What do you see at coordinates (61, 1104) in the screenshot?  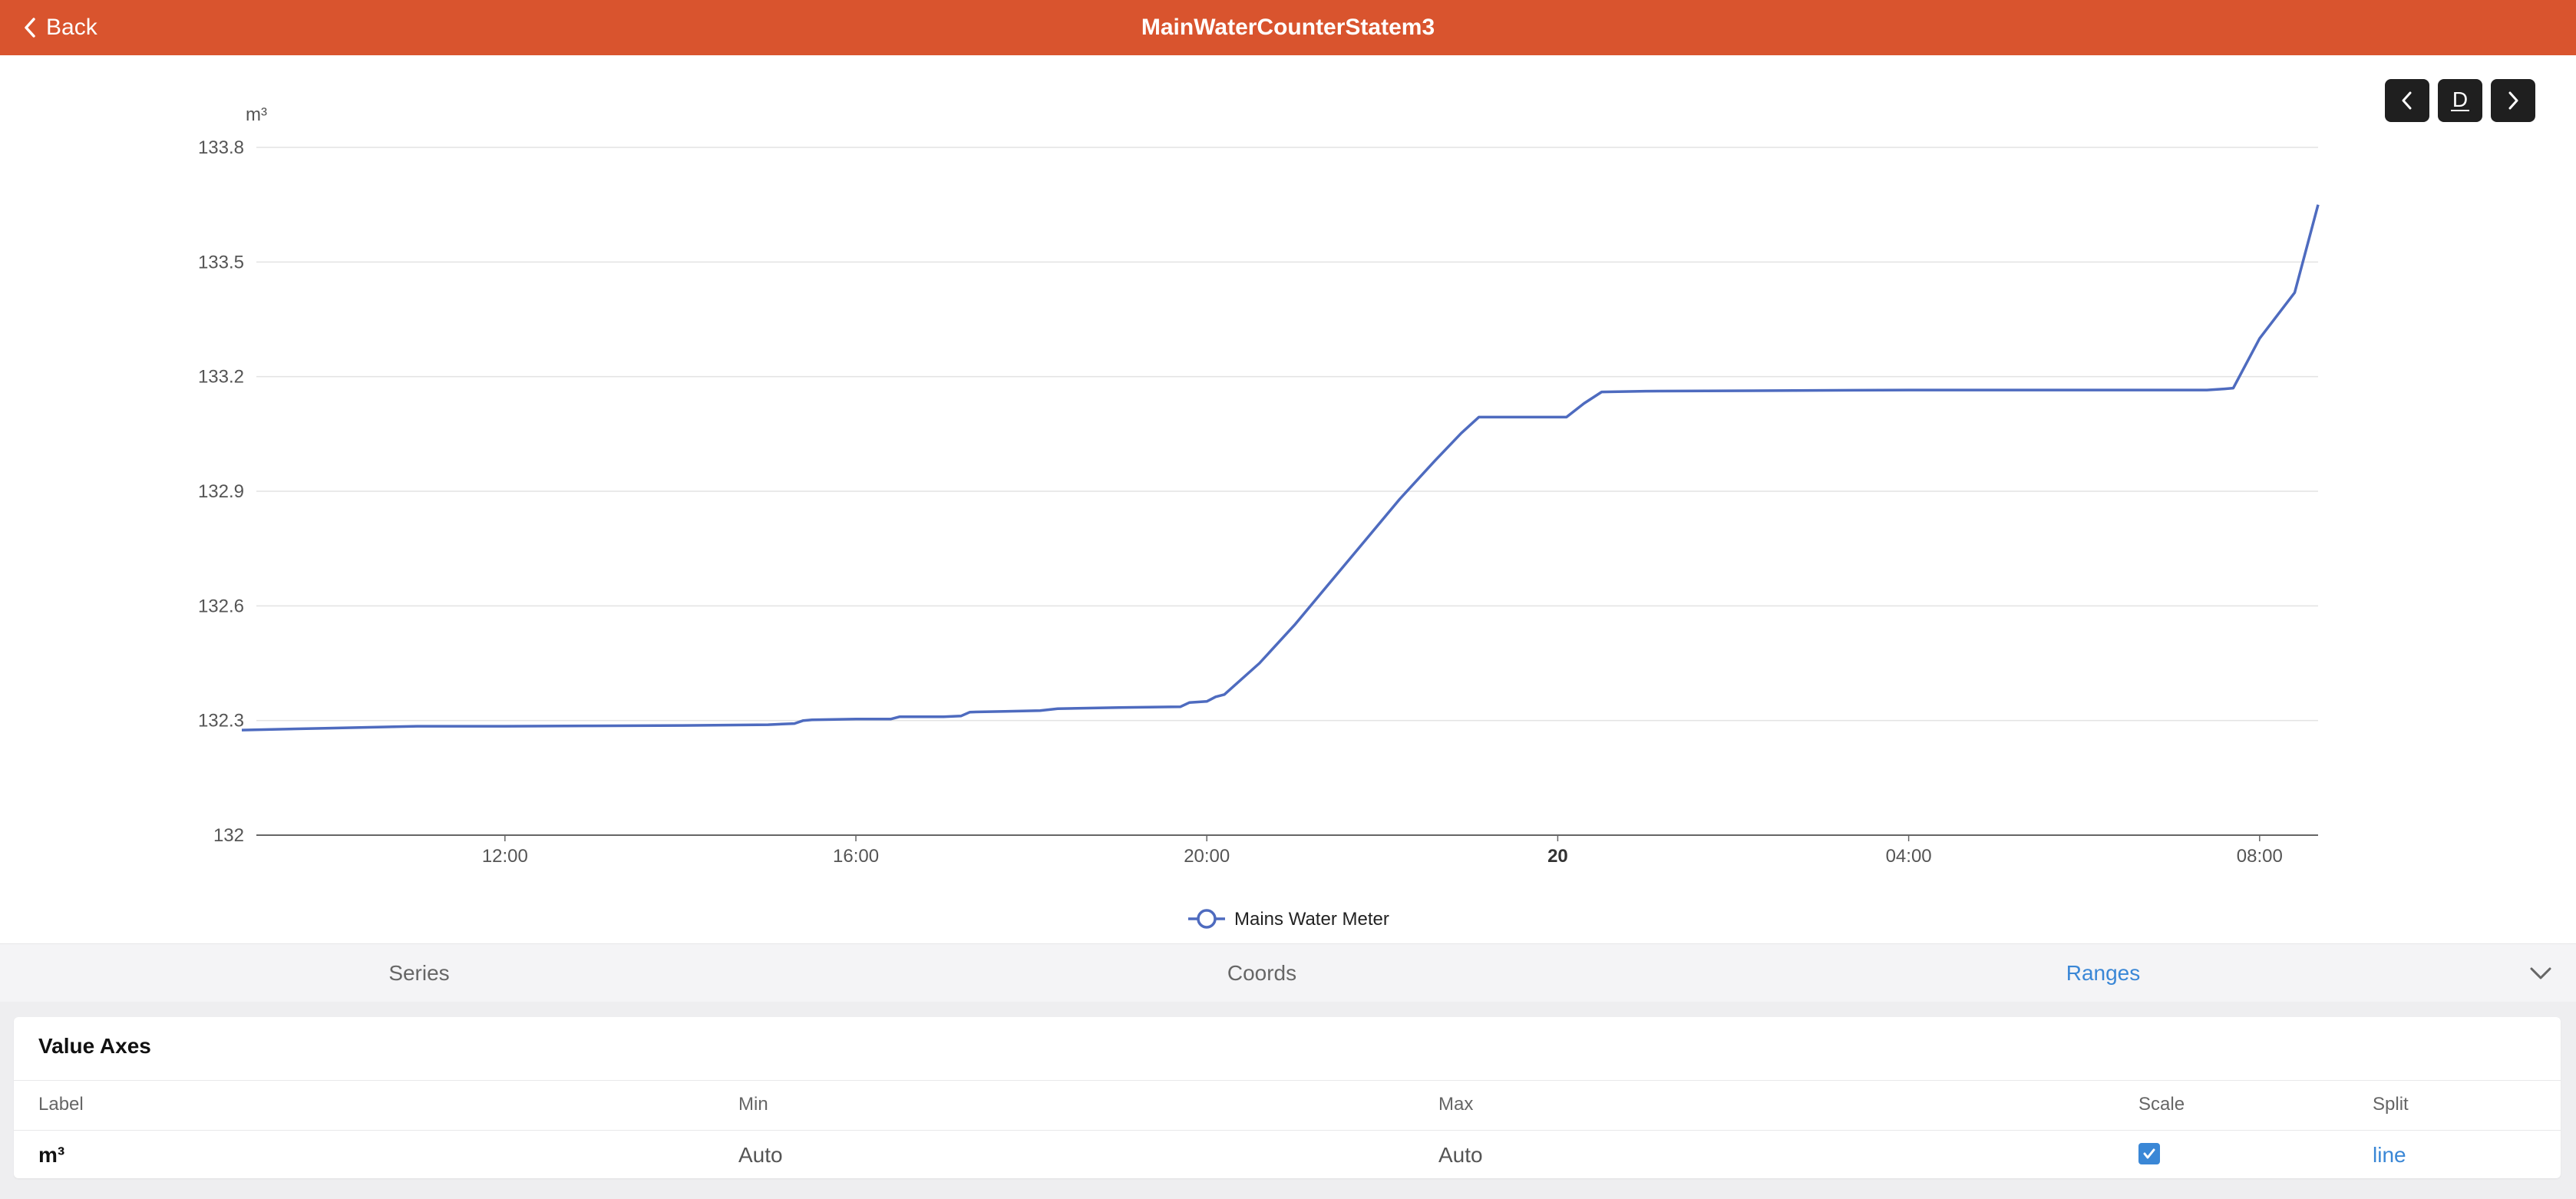 I see `column-header-label: Label` at bounding box center [61, 1104].